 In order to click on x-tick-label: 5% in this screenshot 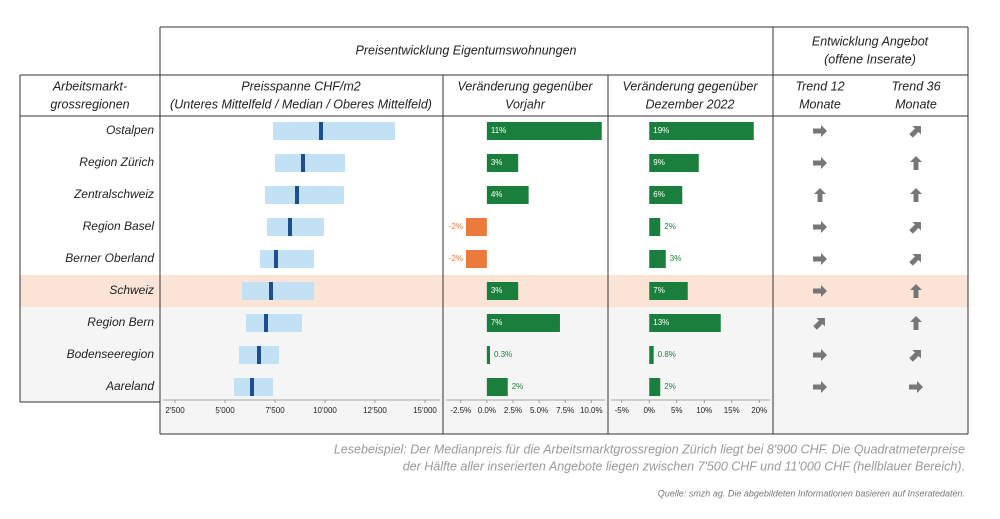, I will do `click(677, 410)`.